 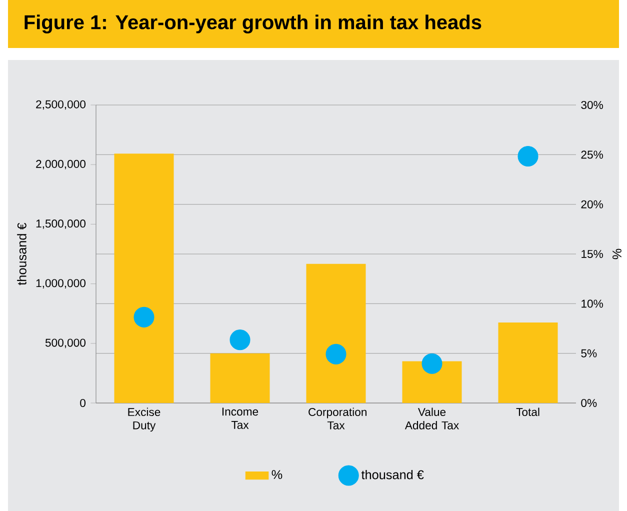 I want to click on y2-axis-title: %, so click(x=617, y=254).